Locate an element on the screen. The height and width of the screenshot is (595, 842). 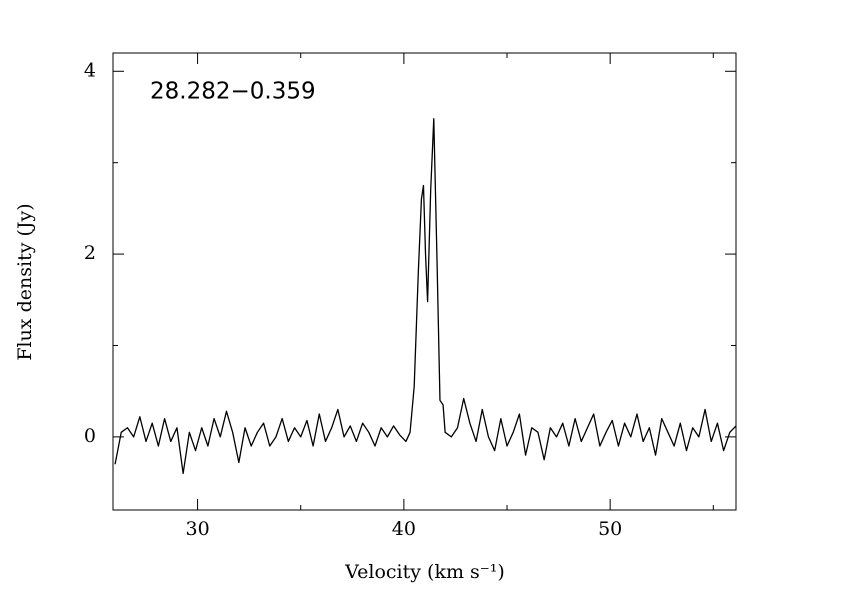
y-axis-label: Flux density (Jy) is located at coordinates (25, 281).